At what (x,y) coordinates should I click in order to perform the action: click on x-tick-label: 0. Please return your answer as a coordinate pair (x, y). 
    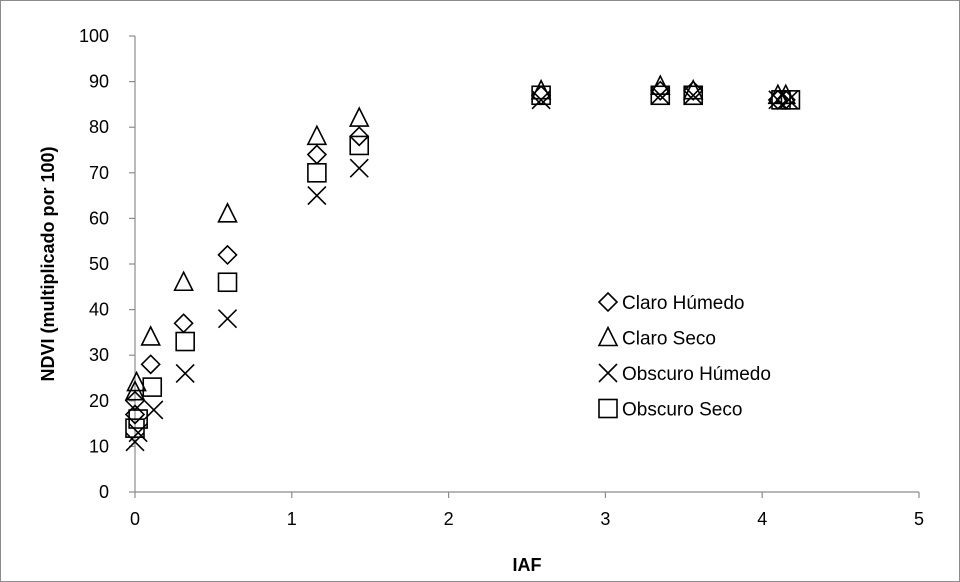
    Looking at the image, I should click on (135, 519).